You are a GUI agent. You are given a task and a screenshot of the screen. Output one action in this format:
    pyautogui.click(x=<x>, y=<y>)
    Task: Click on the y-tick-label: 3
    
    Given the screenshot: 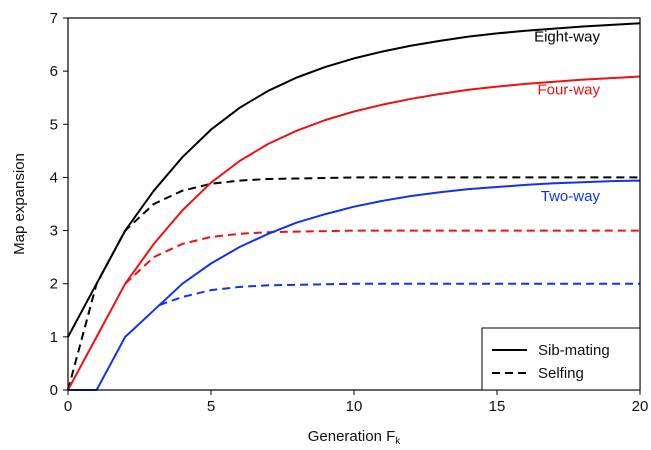 What is the action you would take?
    pyautogui.click(x=54, y=231)
    